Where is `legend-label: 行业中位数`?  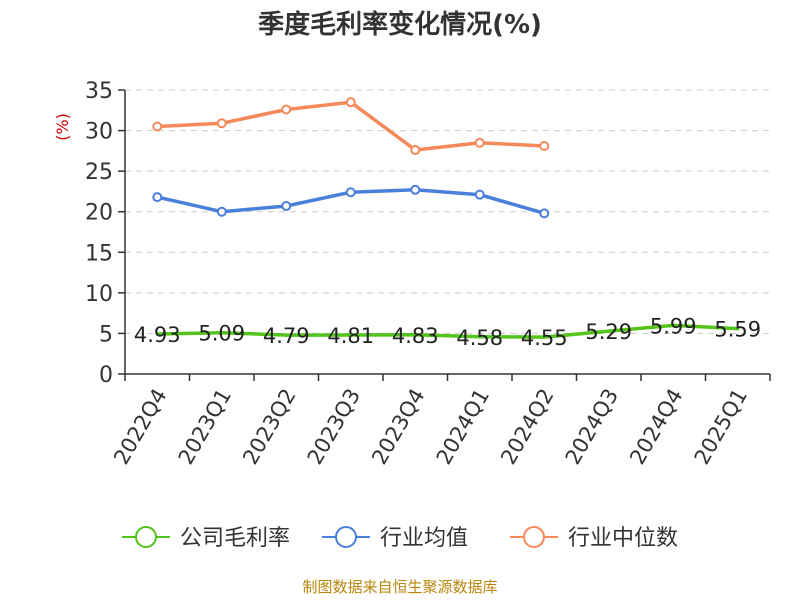
legend-label: 行业中位数 is located at coordinates (623, 538).